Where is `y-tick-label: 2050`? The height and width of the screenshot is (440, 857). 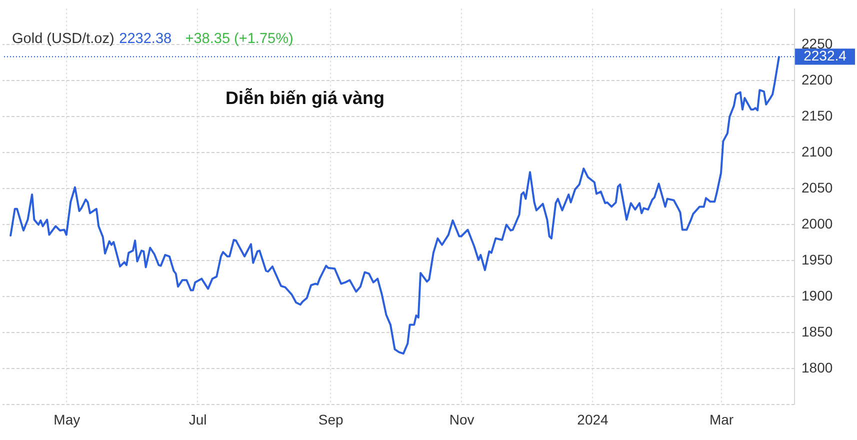
y-tick-label: 2050 is located at coordinates (817, 188).